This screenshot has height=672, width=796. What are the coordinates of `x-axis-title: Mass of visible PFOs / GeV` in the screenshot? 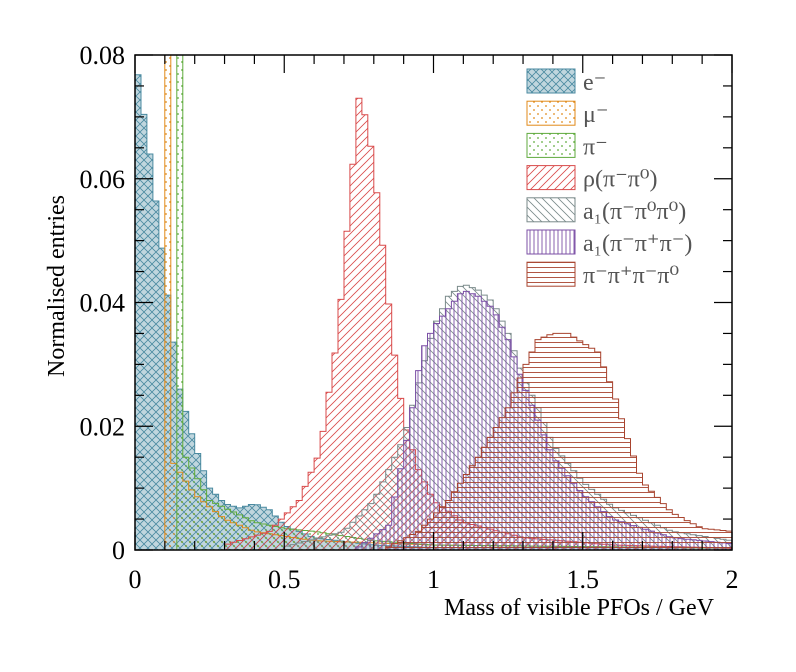 It's located at (579, 608).